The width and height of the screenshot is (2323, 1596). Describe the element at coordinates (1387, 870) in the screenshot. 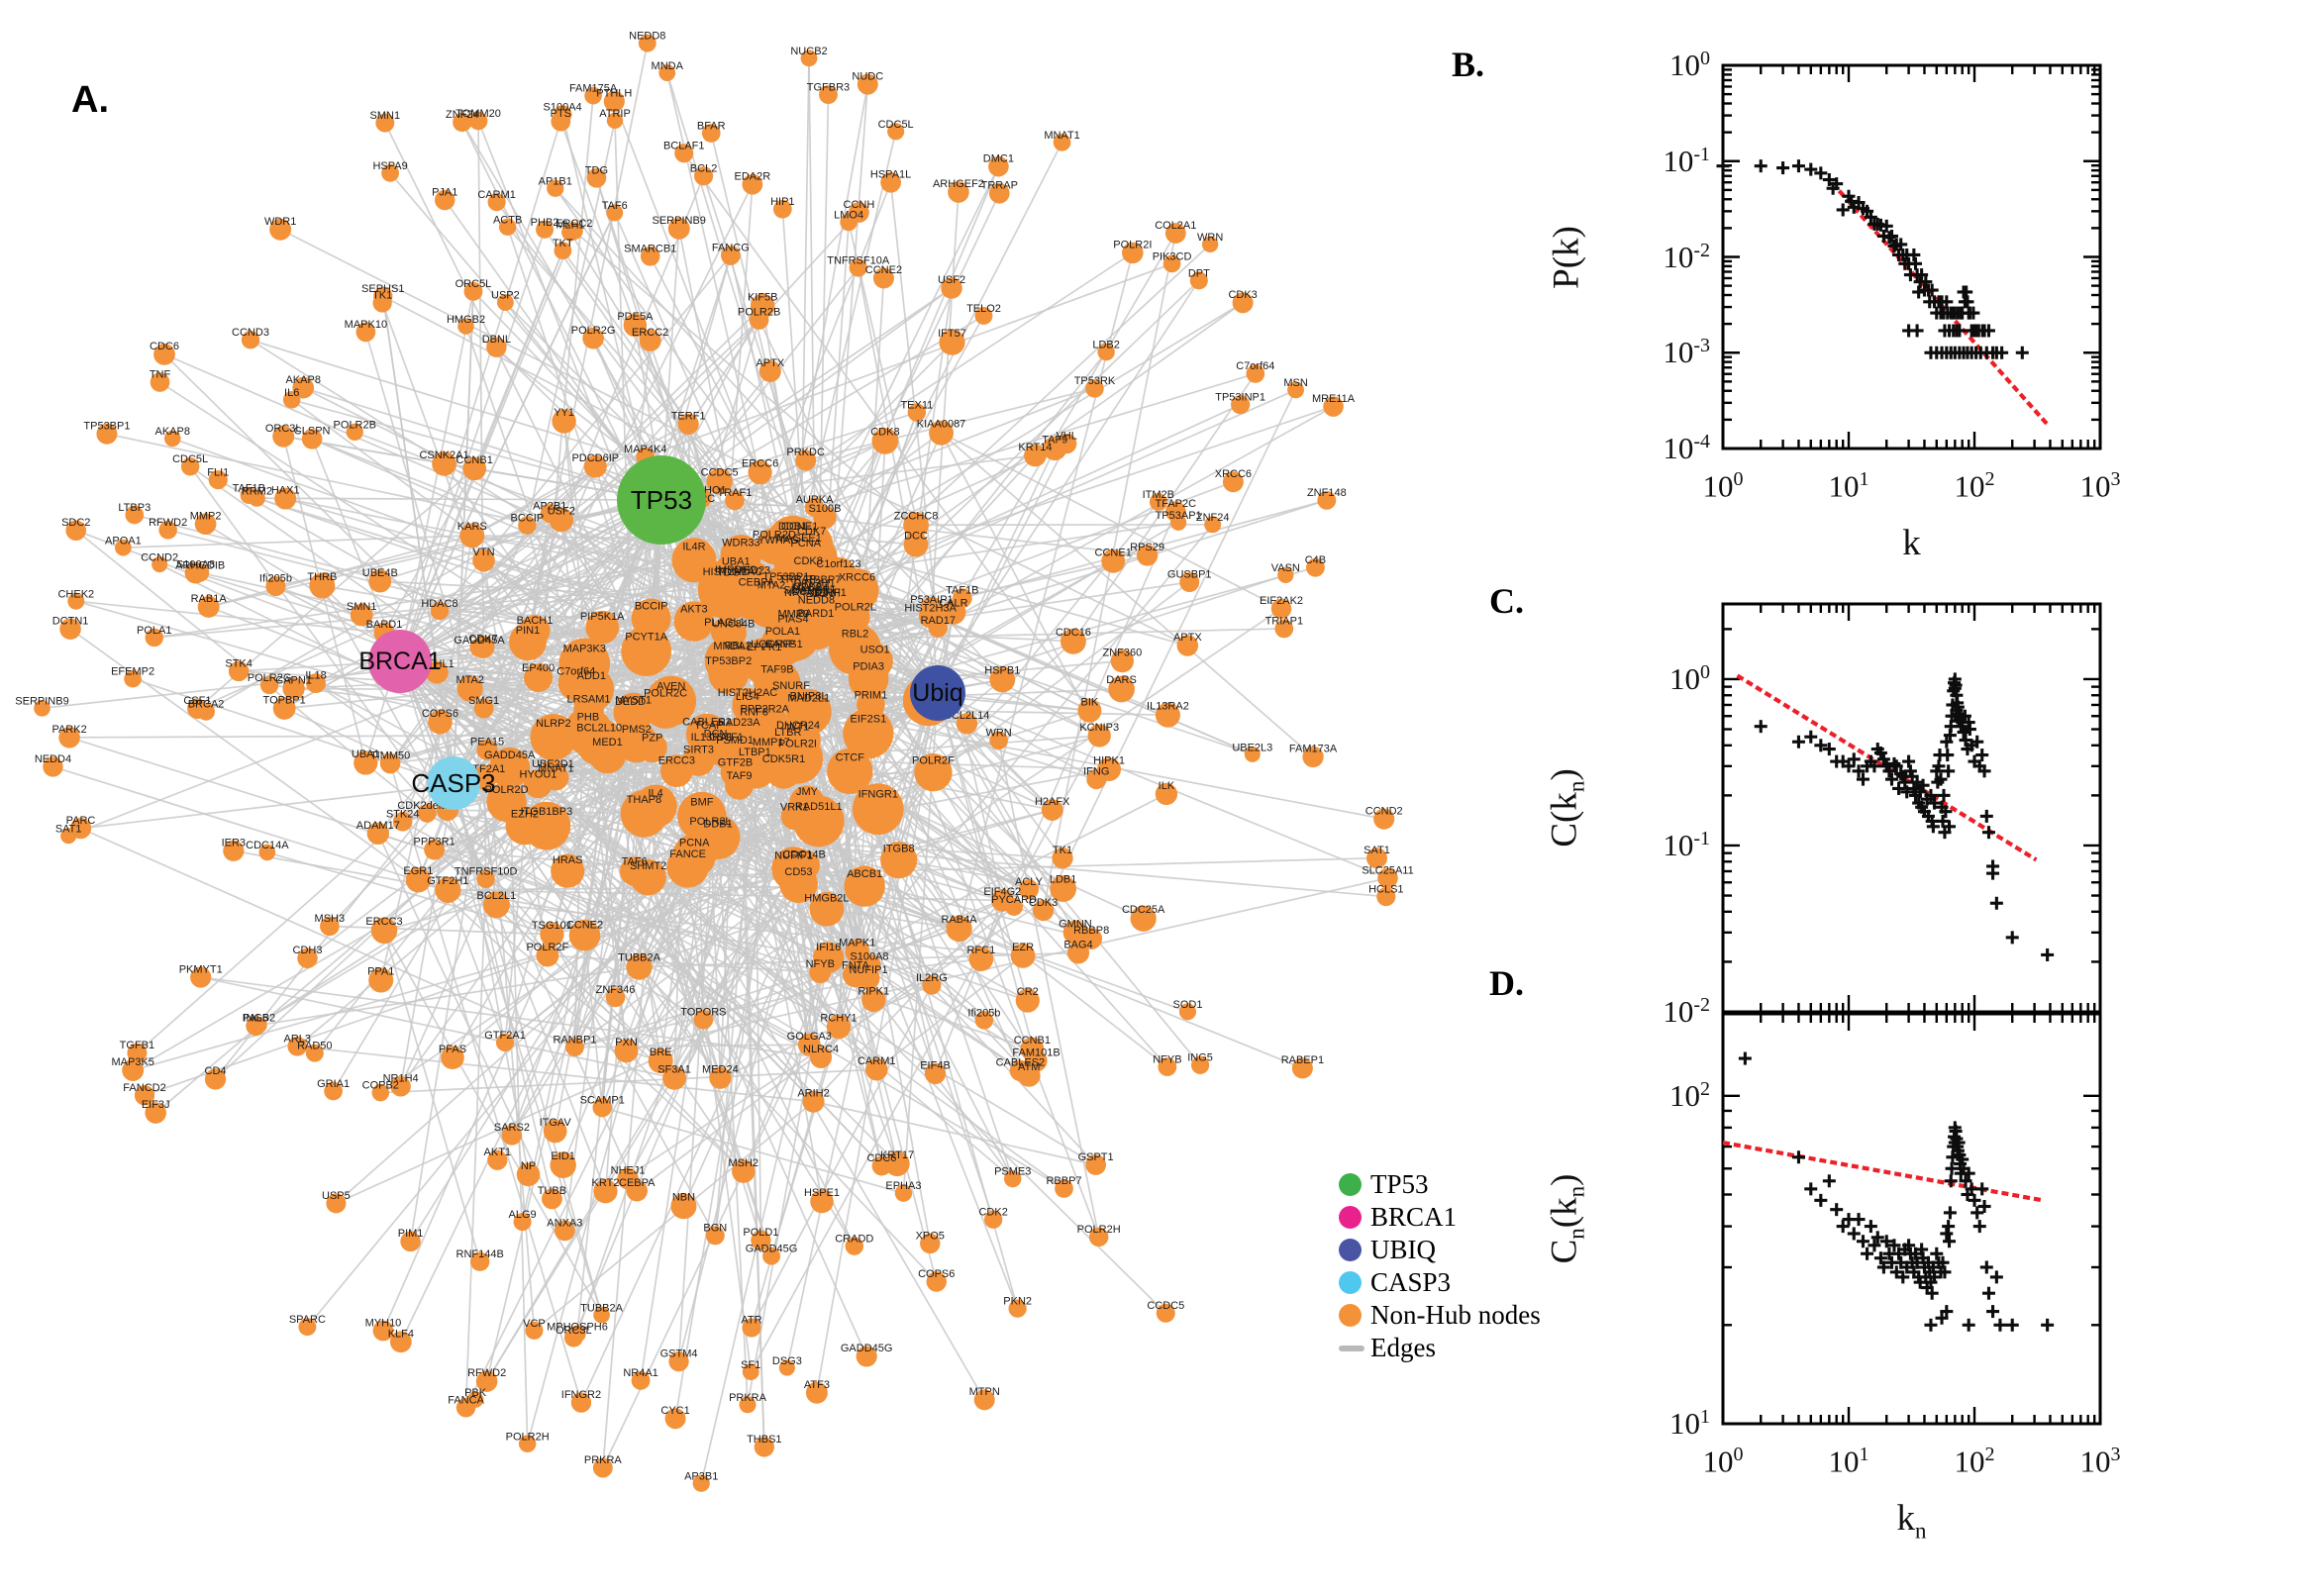

I see `network-node-label: SLC25A11` at that location.